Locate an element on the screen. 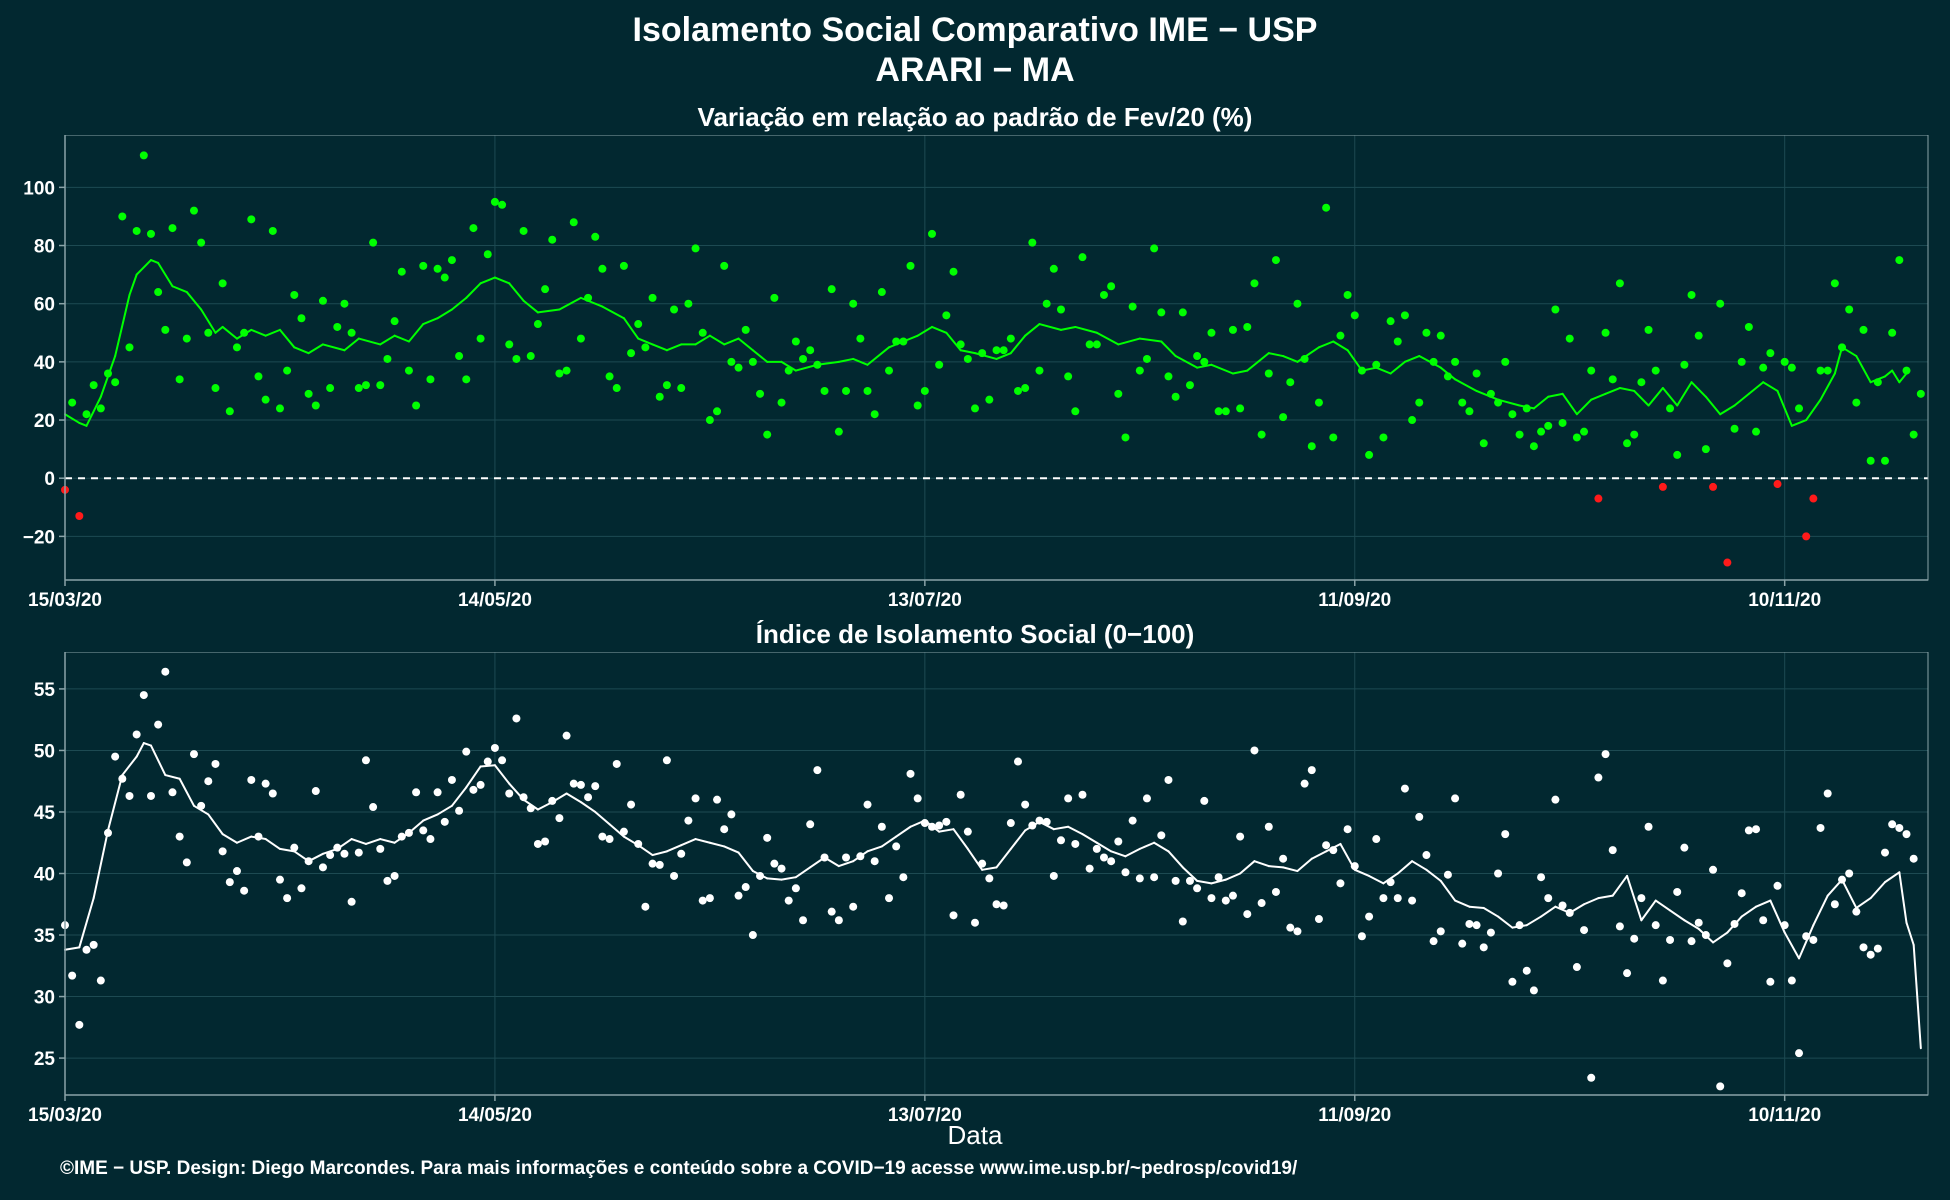 The image size is (1950, 1200). x-tick-label: 11/09/20 is located at coordinates (1354, 600).